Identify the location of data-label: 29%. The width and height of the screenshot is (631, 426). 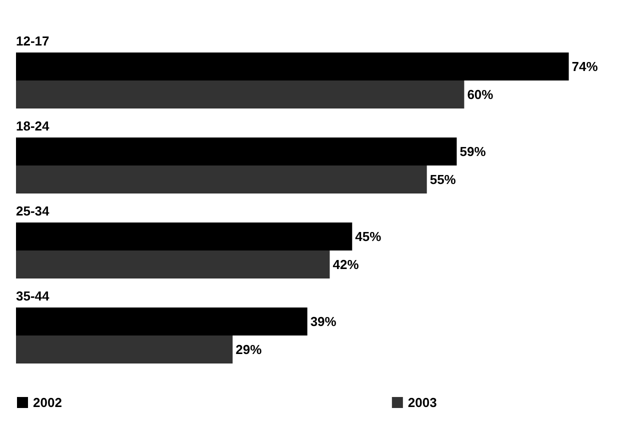
(249, 349).